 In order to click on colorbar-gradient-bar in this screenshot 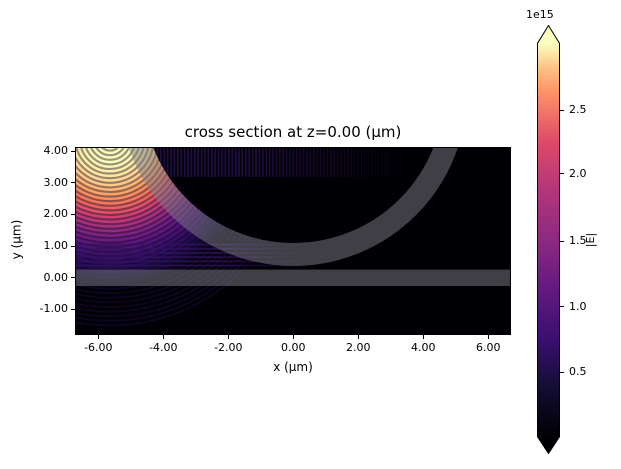, I will do `click(548, 239)`.